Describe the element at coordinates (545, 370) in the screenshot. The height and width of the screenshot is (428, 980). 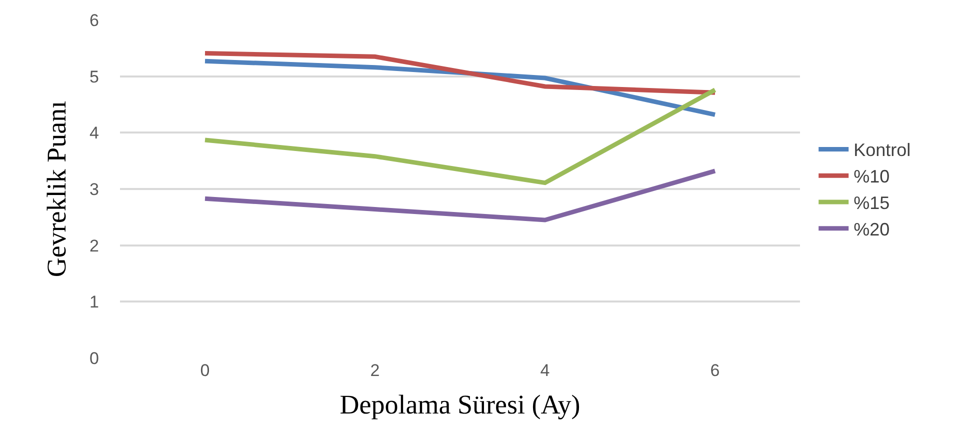
I see `x-tick-label: 4` at that location.